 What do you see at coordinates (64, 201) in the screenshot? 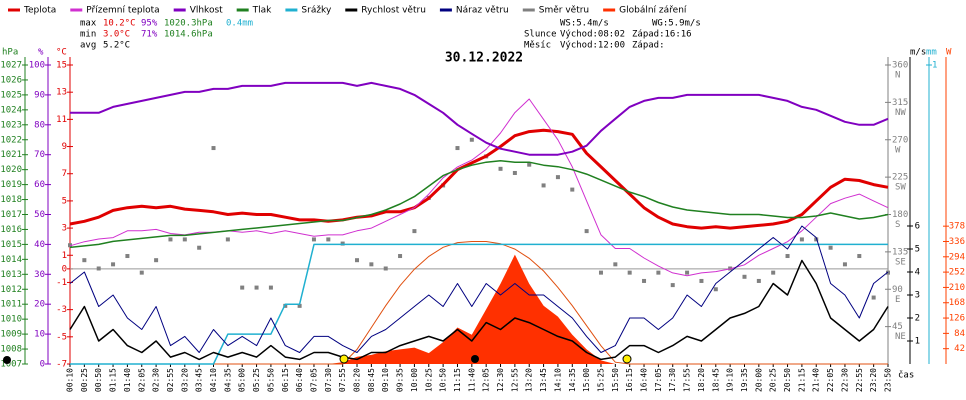
I see `y-tick-label: 5` at bounding box center [64, 201].